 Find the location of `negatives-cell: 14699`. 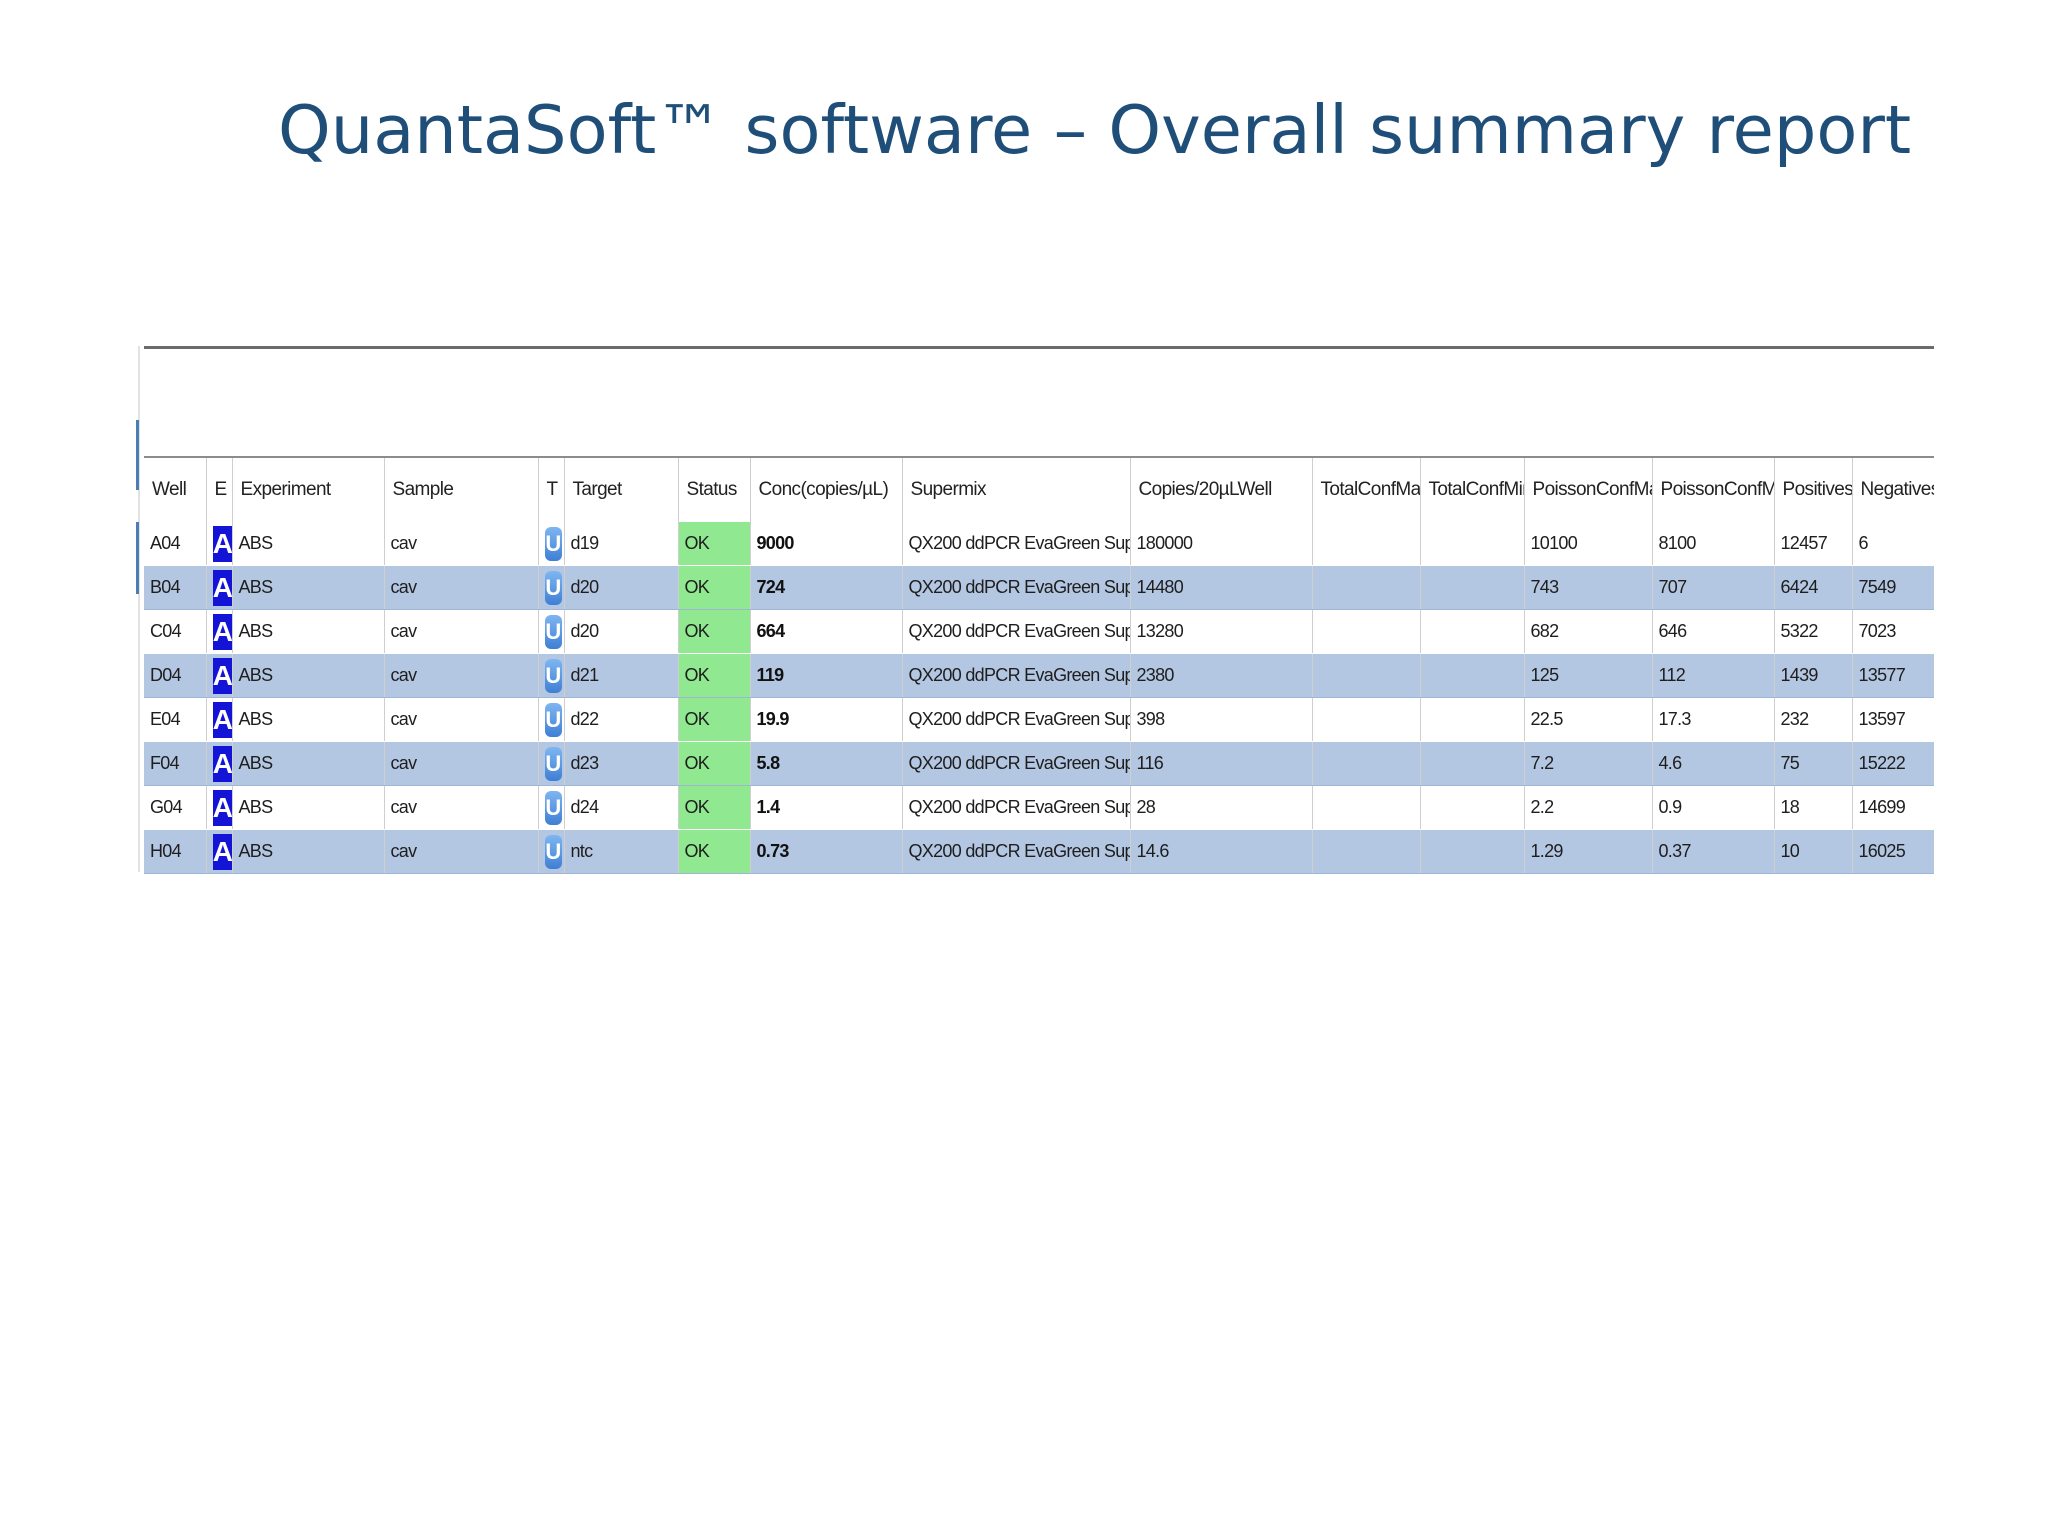

negatives-cell: 14699 is located at coordinates (1893, 807).